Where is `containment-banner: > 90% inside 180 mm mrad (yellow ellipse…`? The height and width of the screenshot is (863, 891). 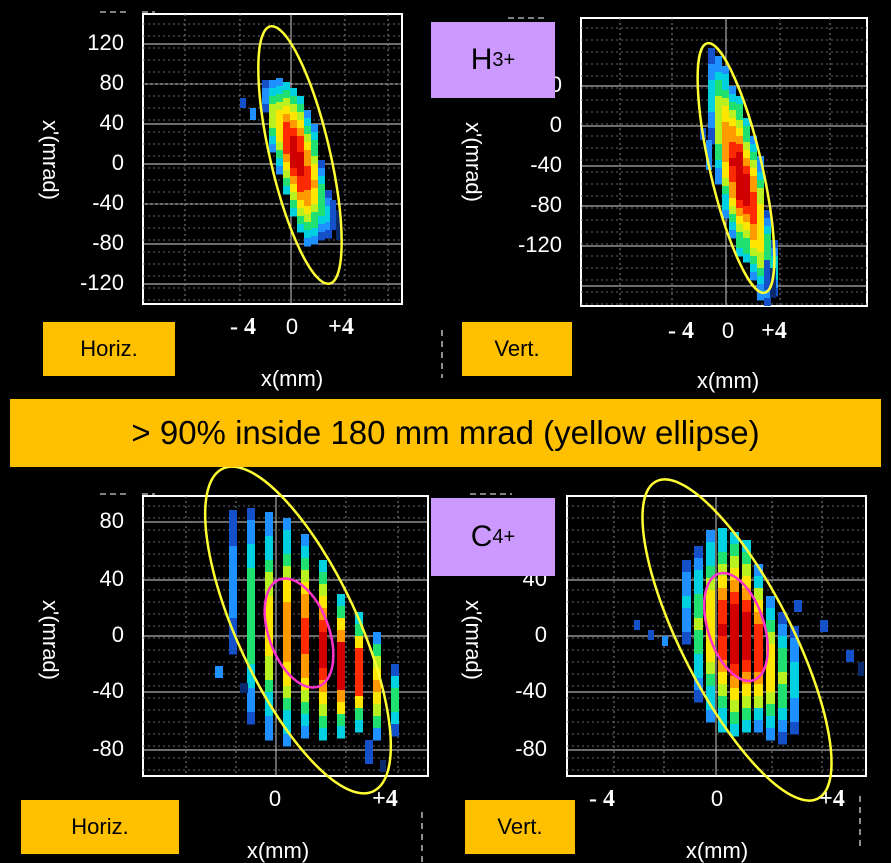 containment-banner: > 90% inside 180 mm mrad (yellow ellipse… is located at coordinates (445, 433).